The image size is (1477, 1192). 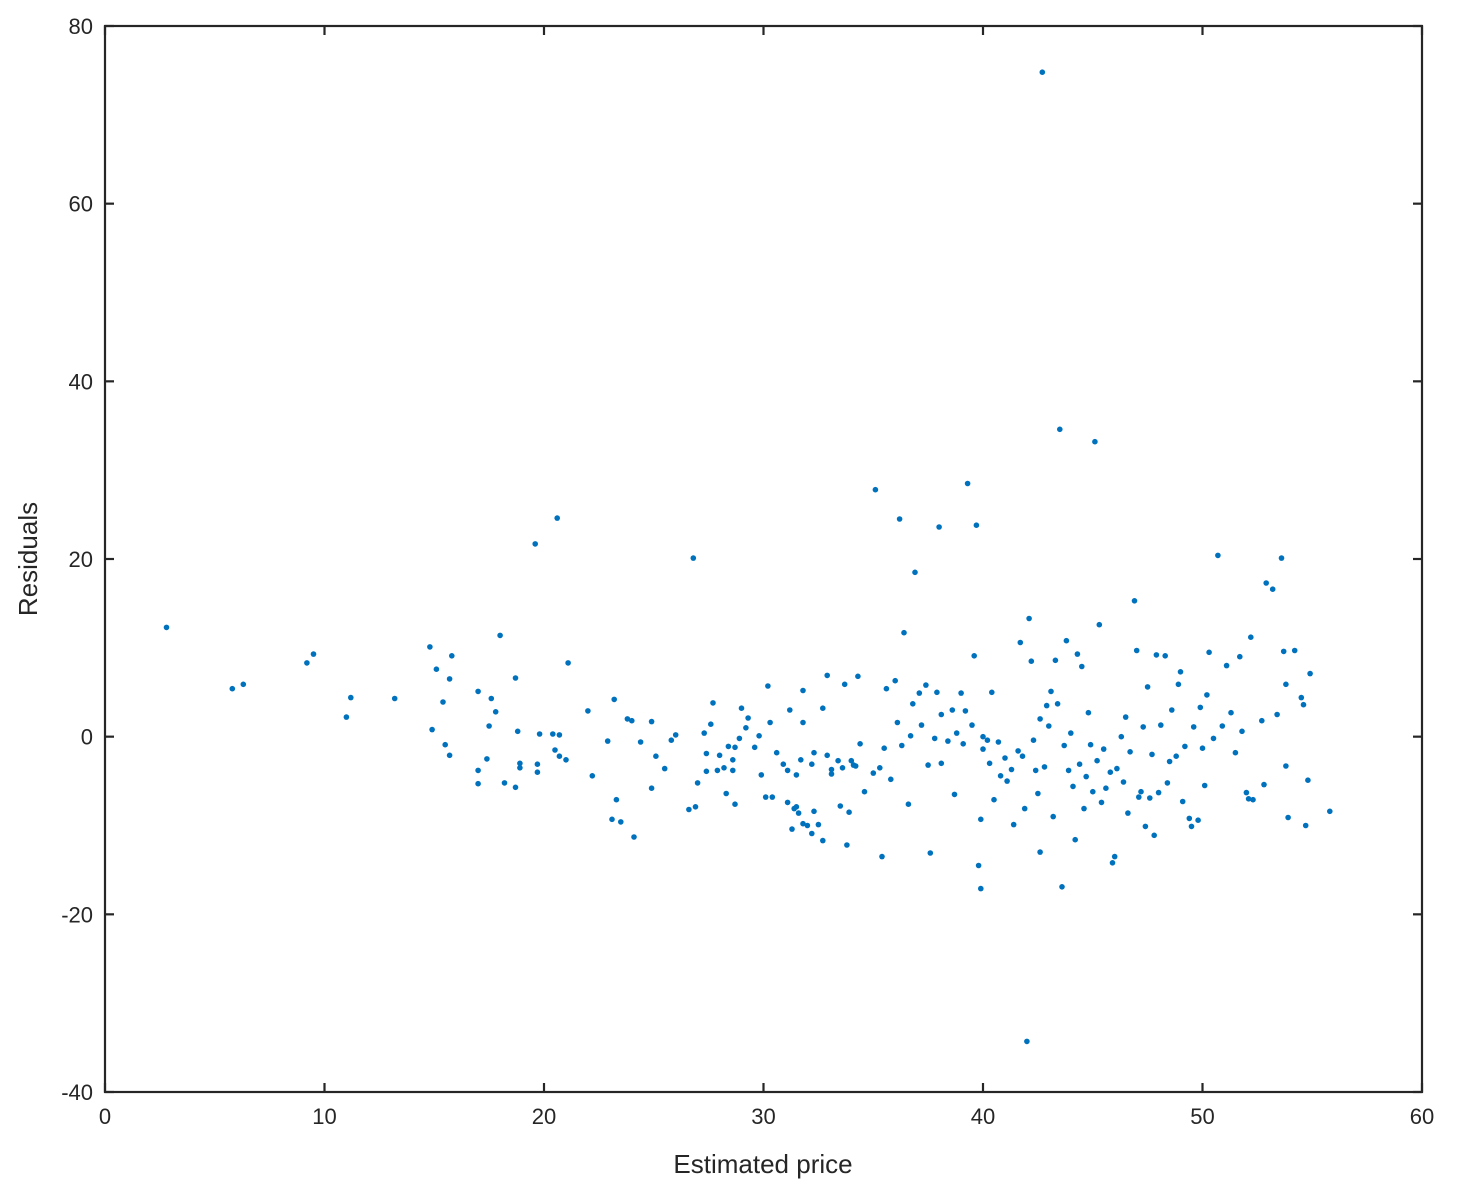 I want to click on x-tick-label: 50, so click(x=1202, y=1116).